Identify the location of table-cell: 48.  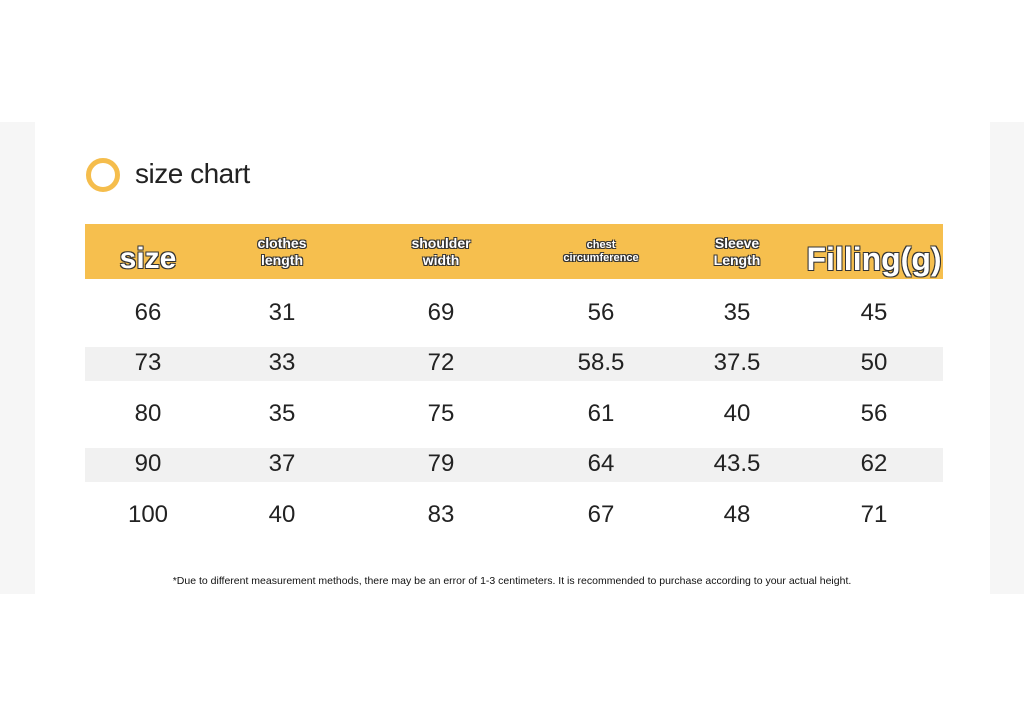
(737, 514).